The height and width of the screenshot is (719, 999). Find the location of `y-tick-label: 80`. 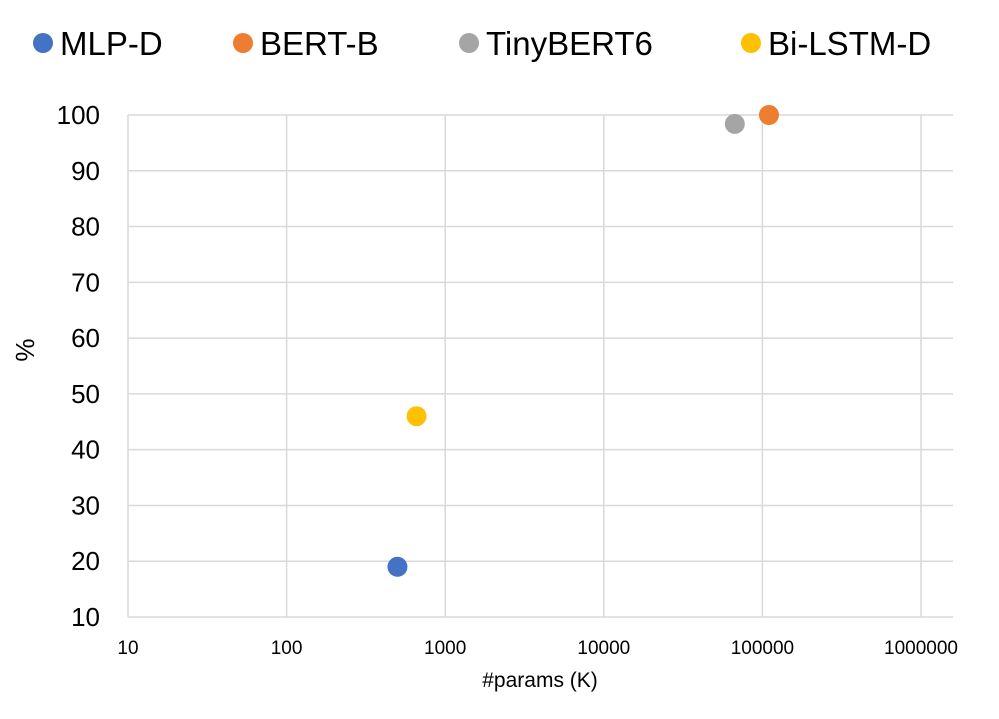

y-tick-label: 80 is located at coordinates (85, 227).